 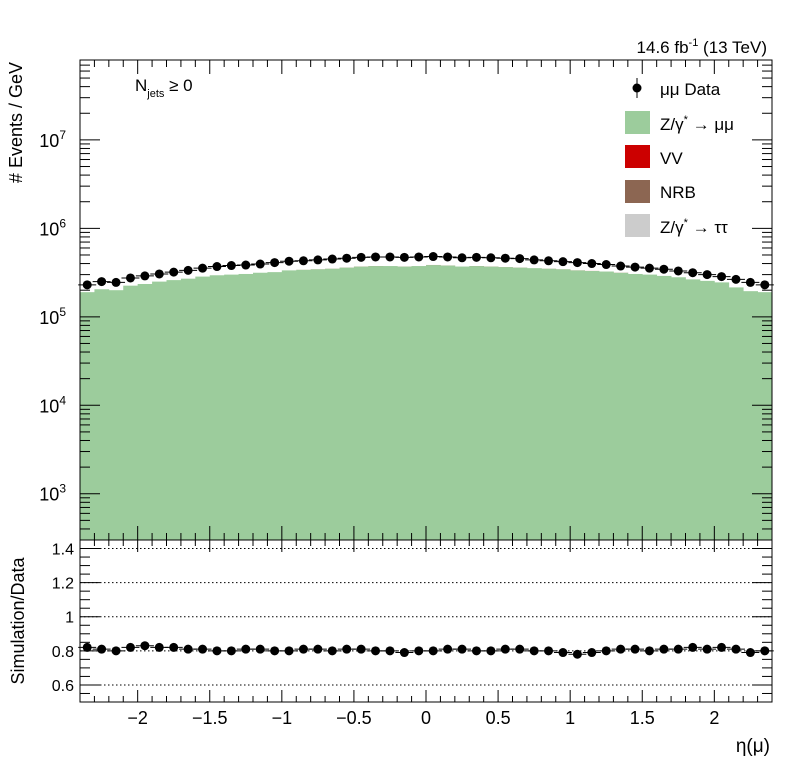 I want to click on legend-label-ztt: Z/γ* → ττ, so click(x=694, y=227).